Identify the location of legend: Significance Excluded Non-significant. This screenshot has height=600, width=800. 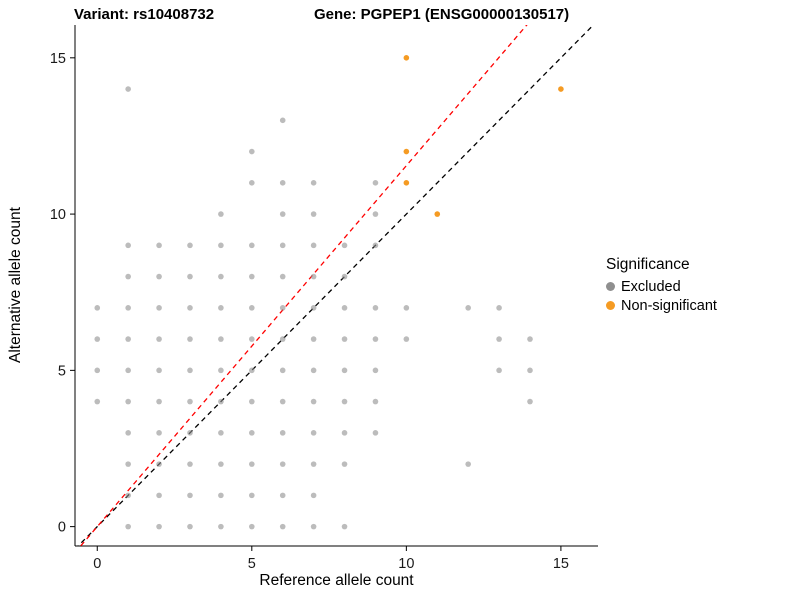
(661, 285).